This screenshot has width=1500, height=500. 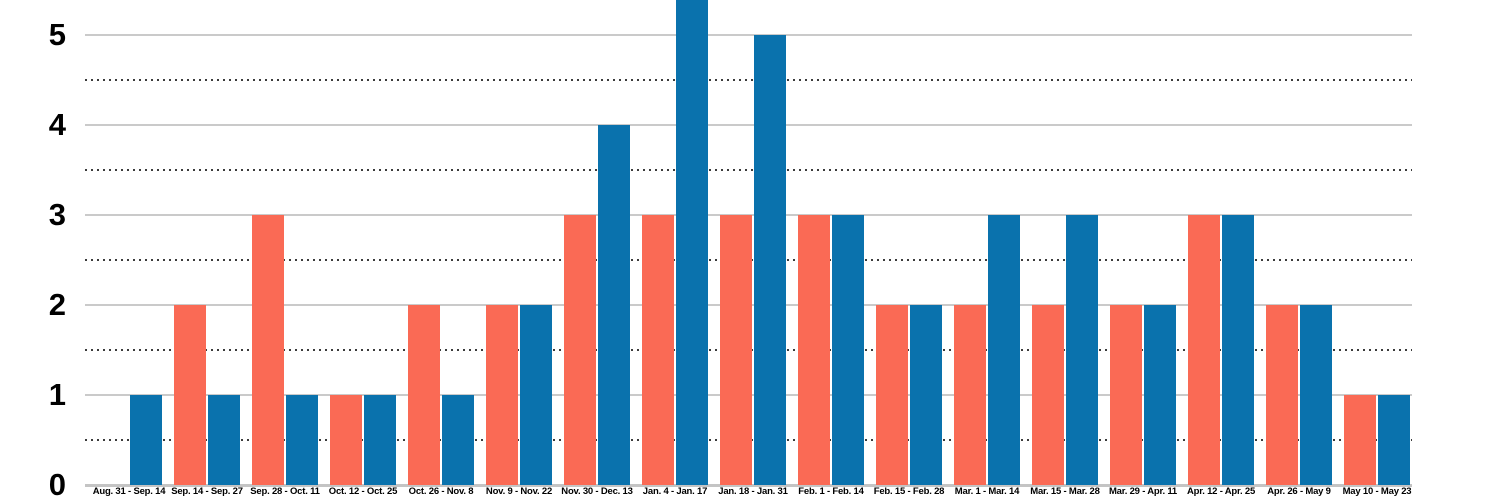 What do you see at coordinates (57, 483) in the screenshot?
I see `y-tick-label: 0` at bounding box center [57, 483].